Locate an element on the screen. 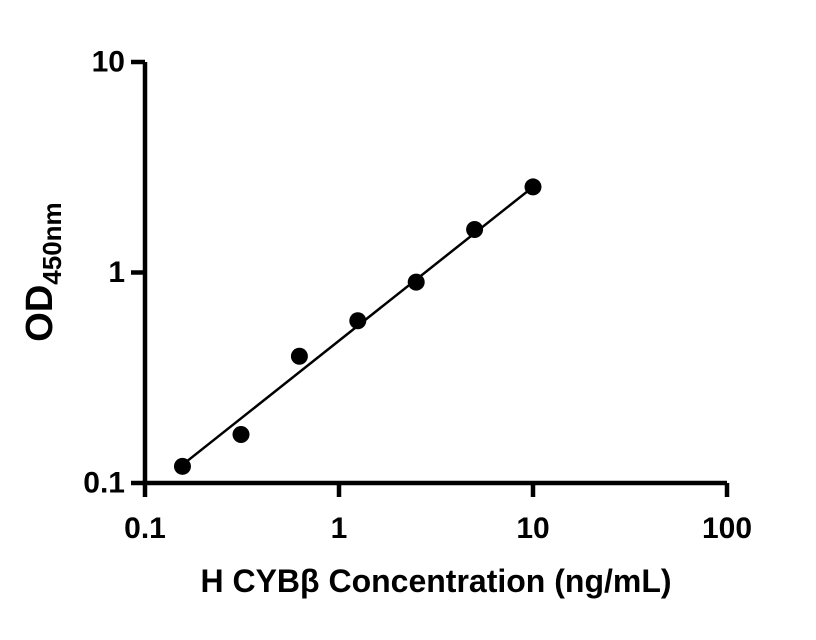  x-tick-label: 100 is located at coordinates (727, 528).